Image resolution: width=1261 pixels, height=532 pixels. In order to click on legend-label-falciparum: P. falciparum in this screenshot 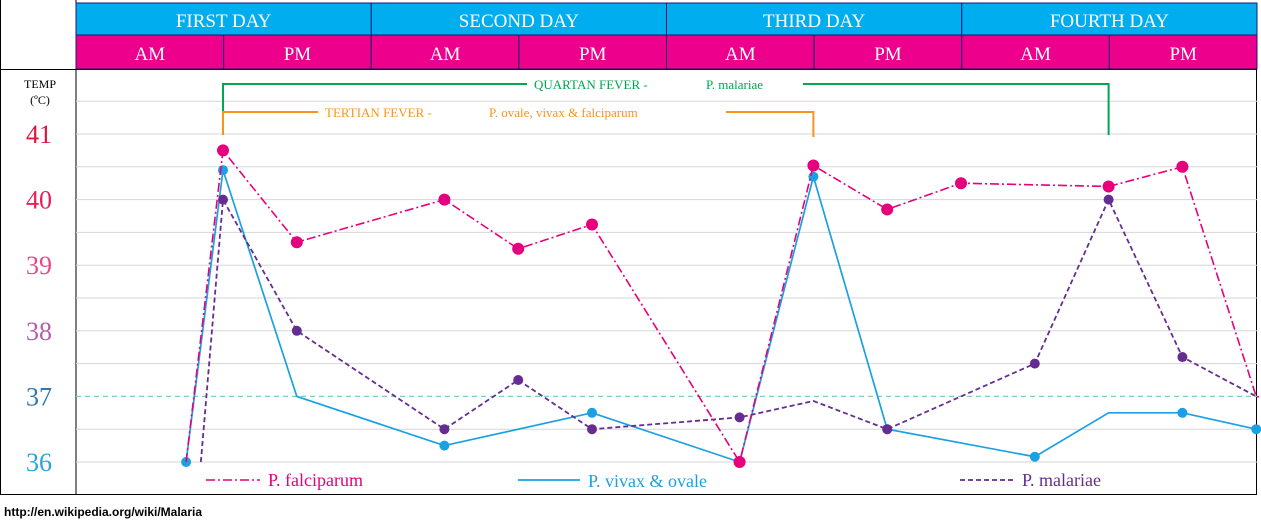, I will do `click(315, 480)`.